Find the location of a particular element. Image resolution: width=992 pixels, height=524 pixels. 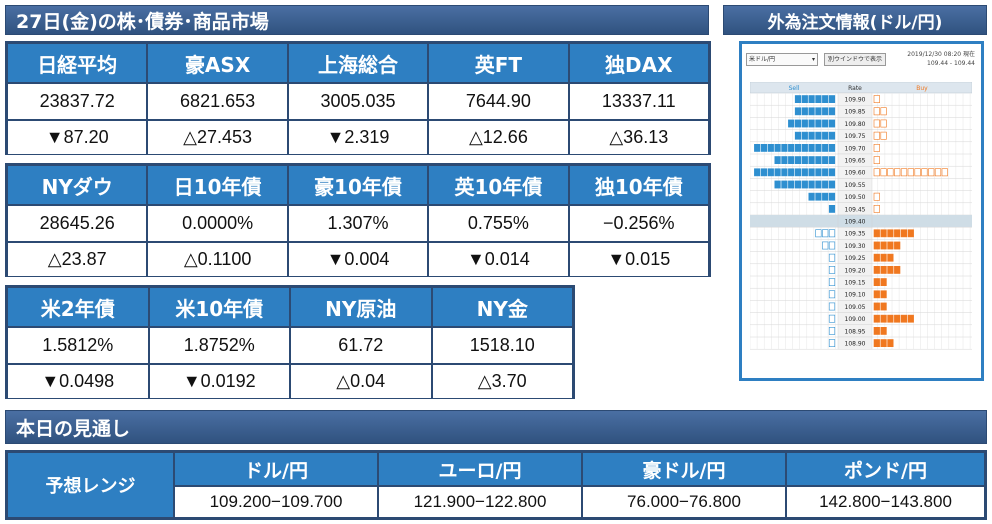

currency-pair-value: 米ドル/円 is located at coordinates (762, 59).